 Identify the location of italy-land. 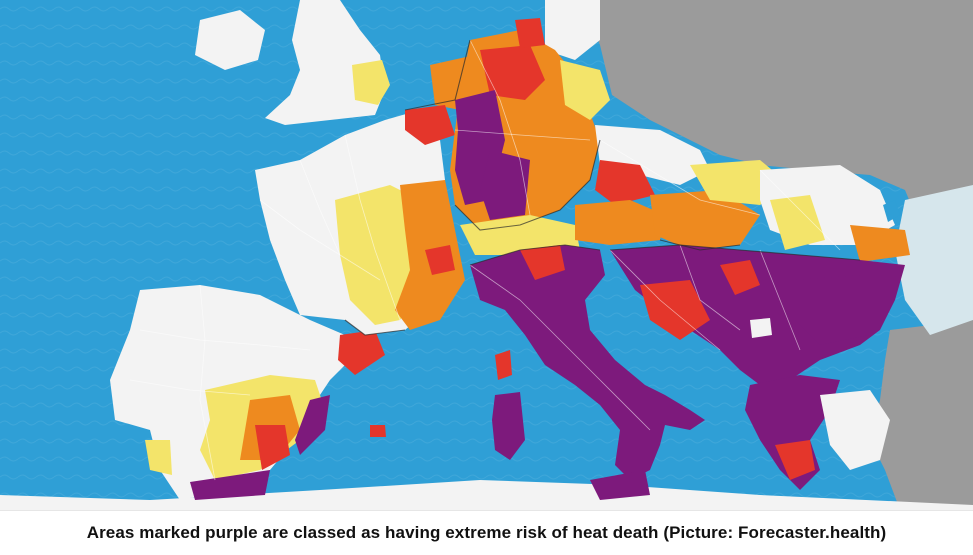
(587, 362).